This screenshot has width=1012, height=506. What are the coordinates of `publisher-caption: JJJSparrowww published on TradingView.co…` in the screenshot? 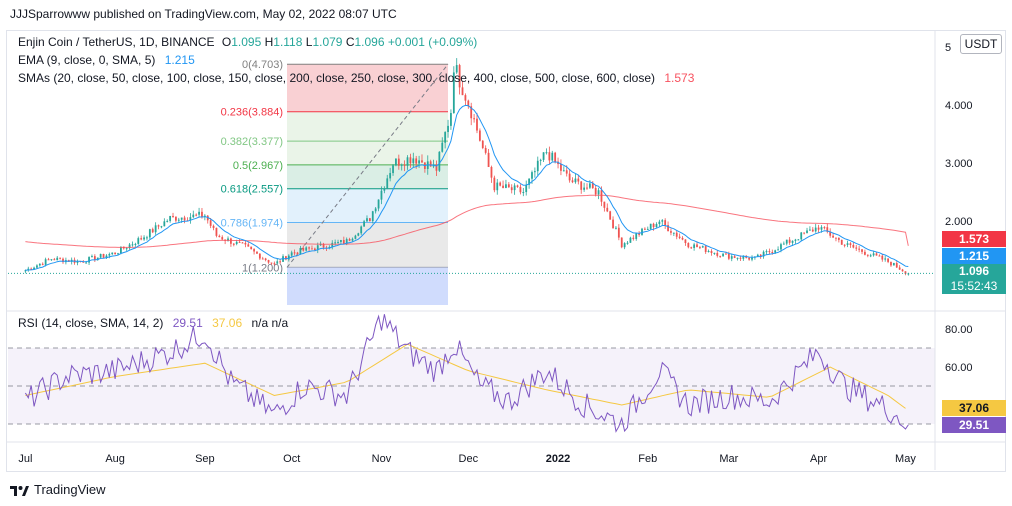 It's located at (203, 14).